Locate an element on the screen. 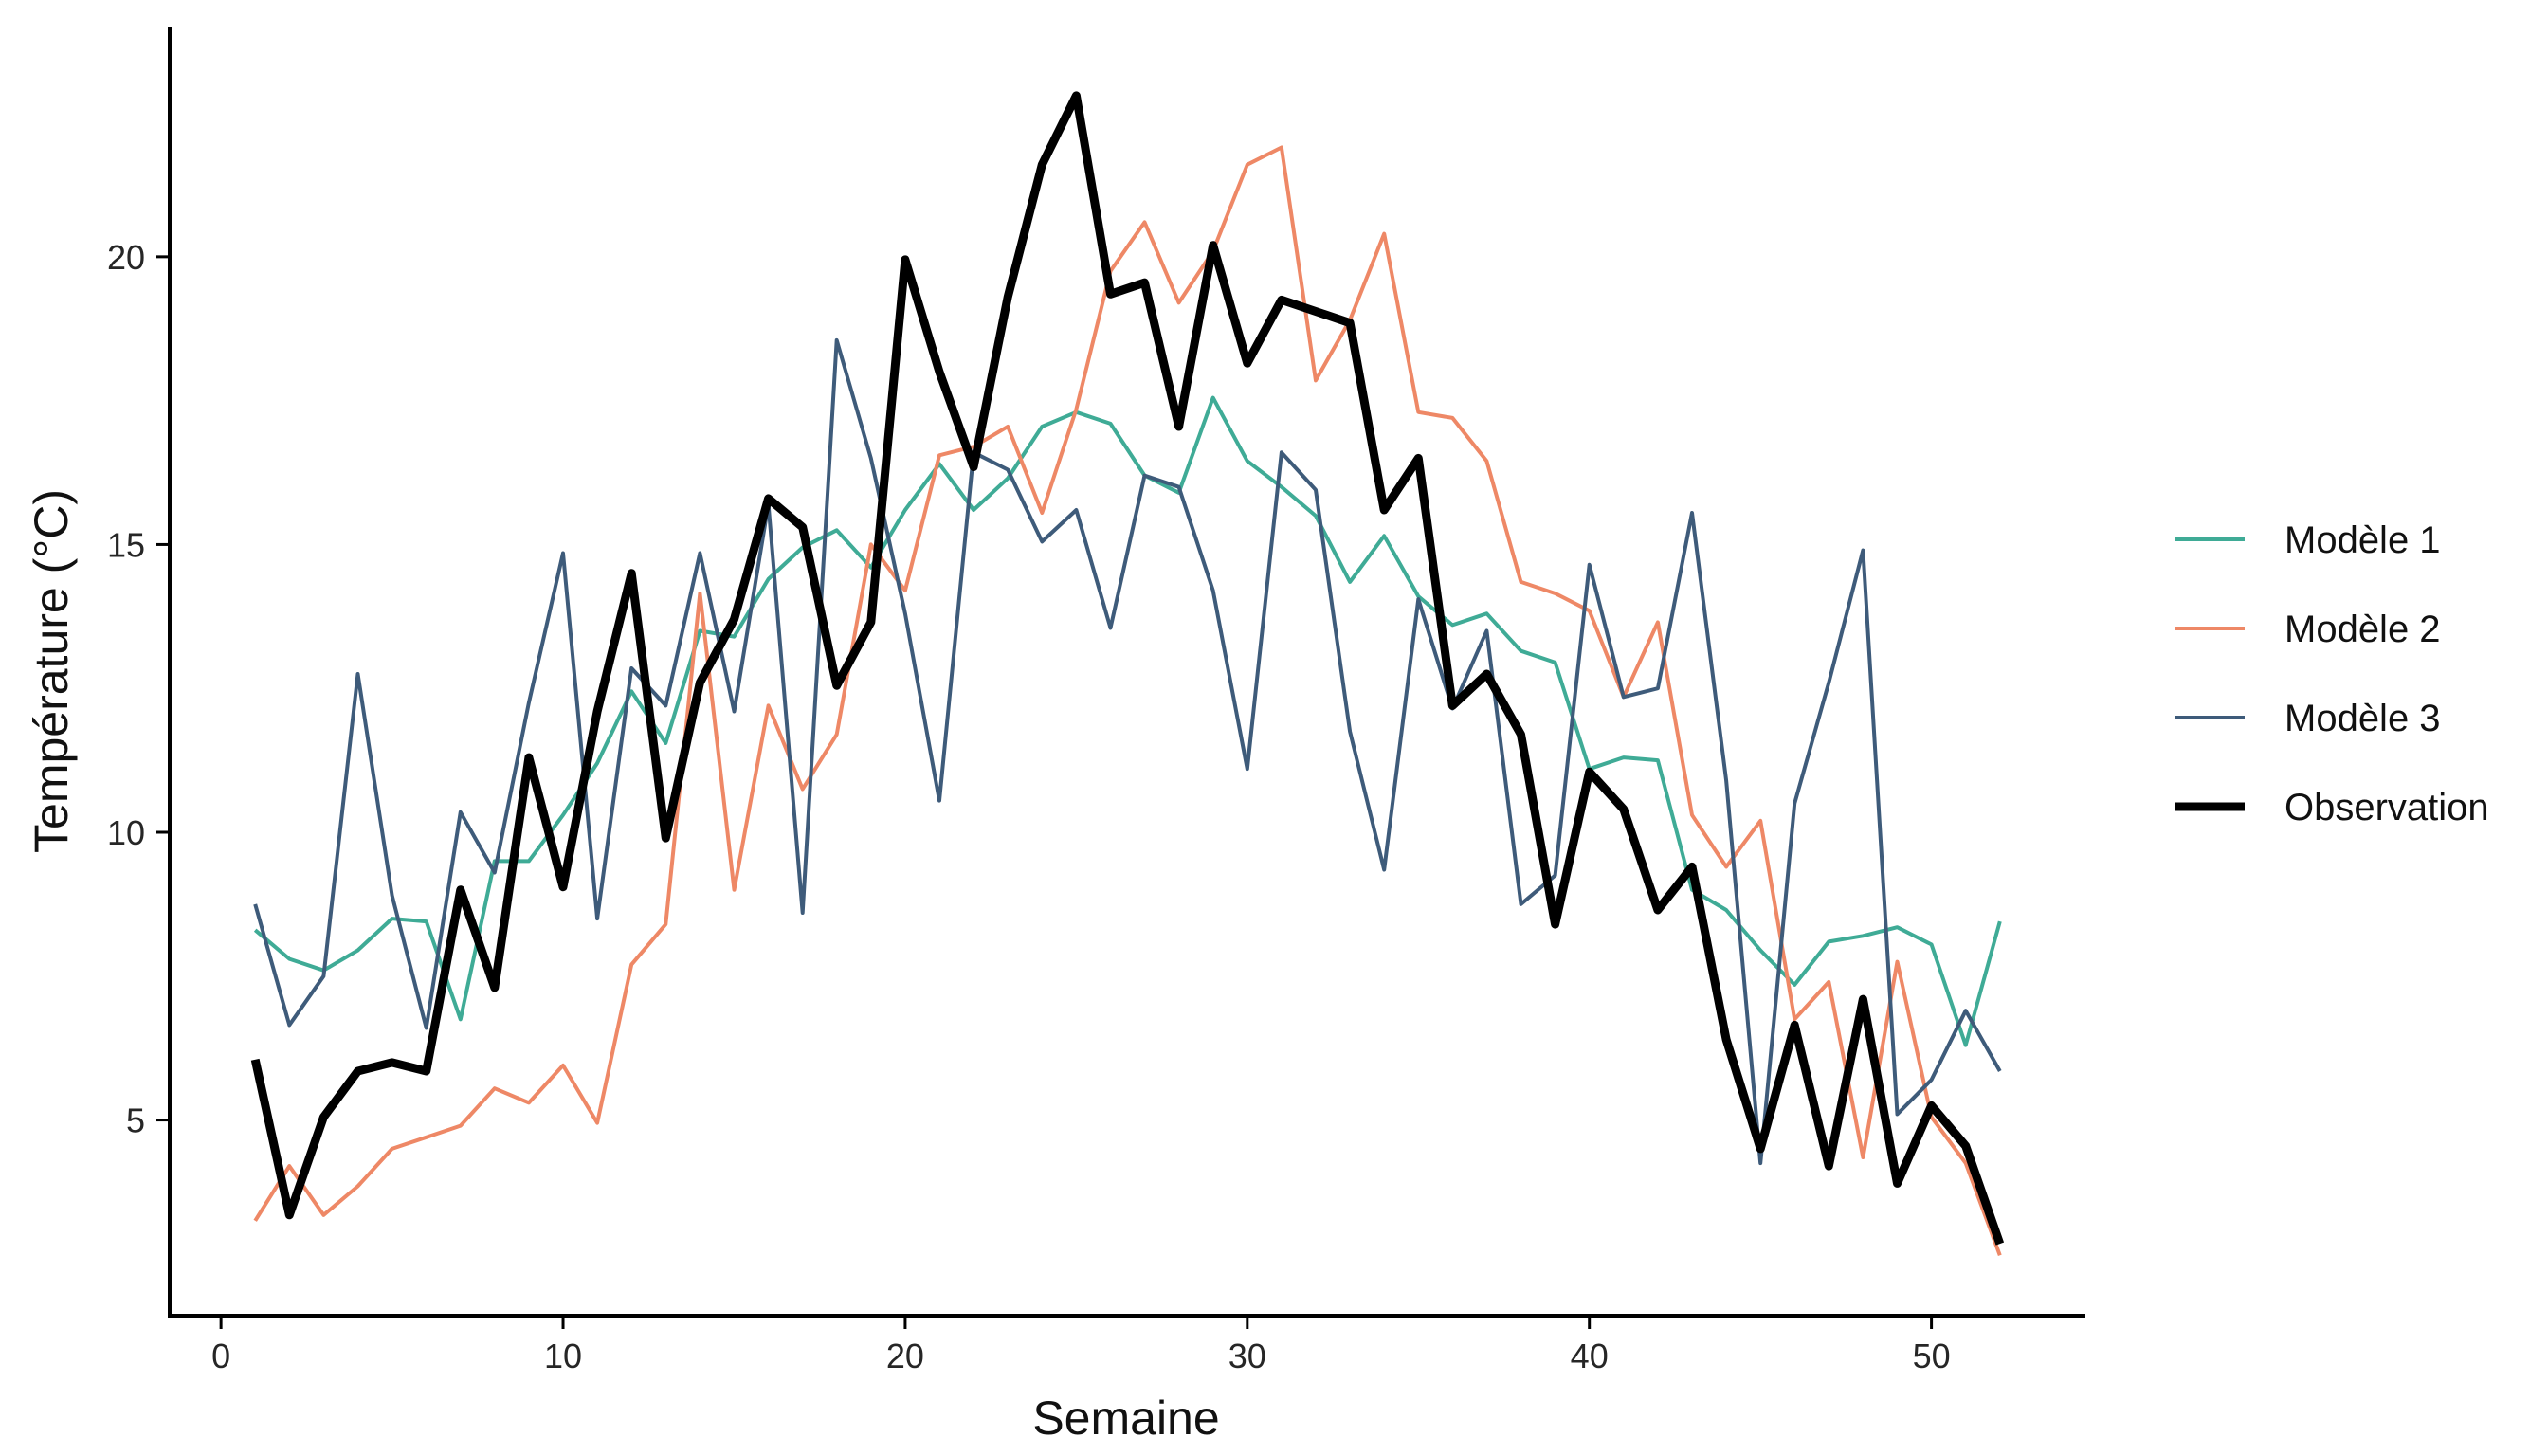 The height and width of the screenshot is (1456, 2548). x-axis-ticks: 0 10 20 30 40 50 is located at coordinates (1081, 1345).